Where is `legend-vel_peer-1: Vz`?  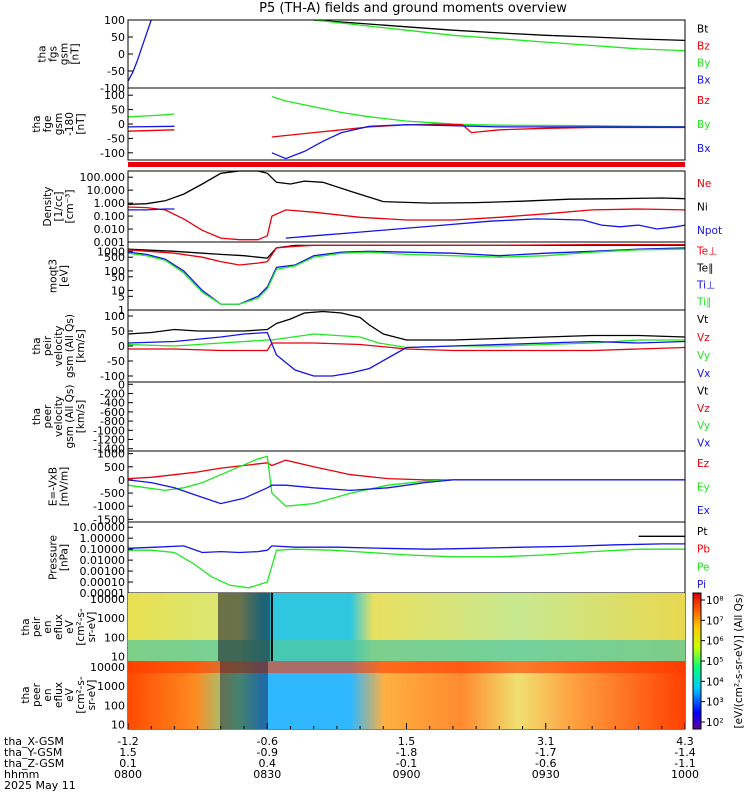 legend-vel_peer-1: Vz is located at coordinates (703, 409).